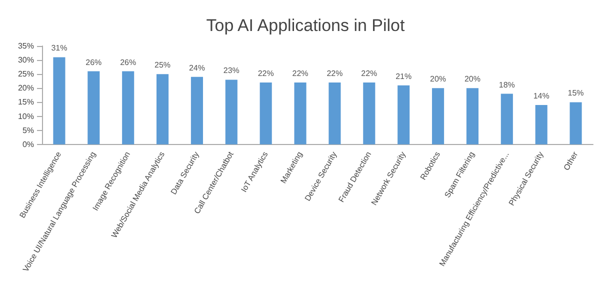 This screenshot has height=284, width=611. Describe the element at coordinates (305, 25) in the screenshot. I see `chart-title: Top AI Applications in Pilot` at that location.